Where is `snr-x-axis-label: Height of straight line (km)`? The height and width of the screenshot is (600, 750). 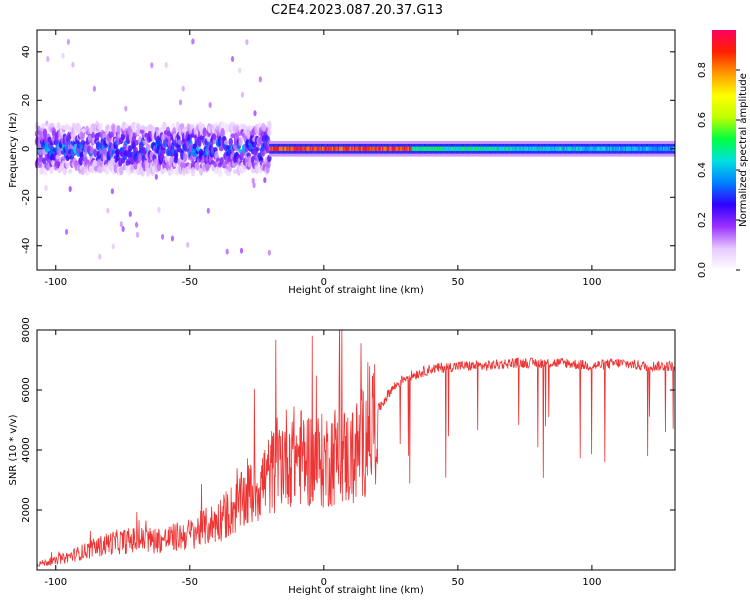
snr-x-axis-label: Height of straight line (km) is located at coordinates (356, 590).